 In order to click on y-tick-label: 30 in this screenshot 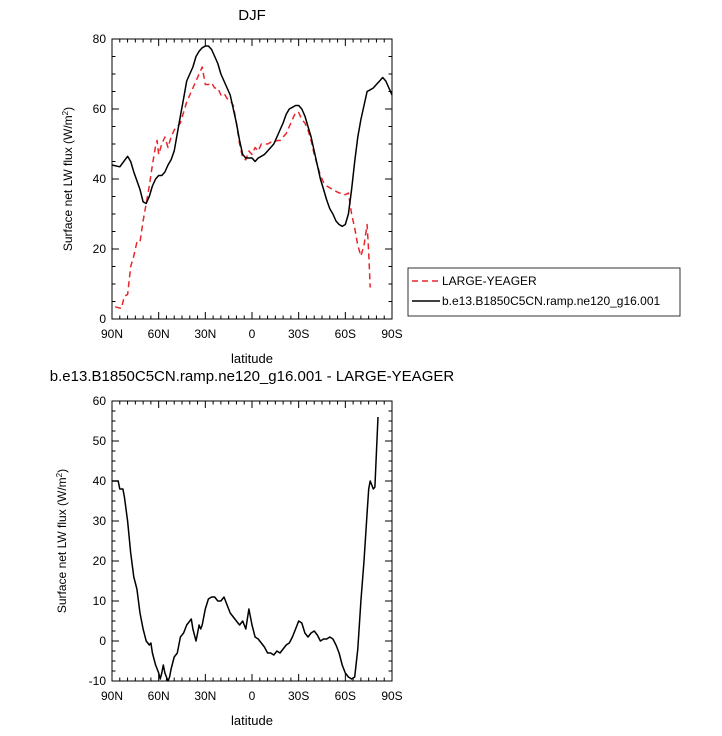, I will do `click(100, 521)`.